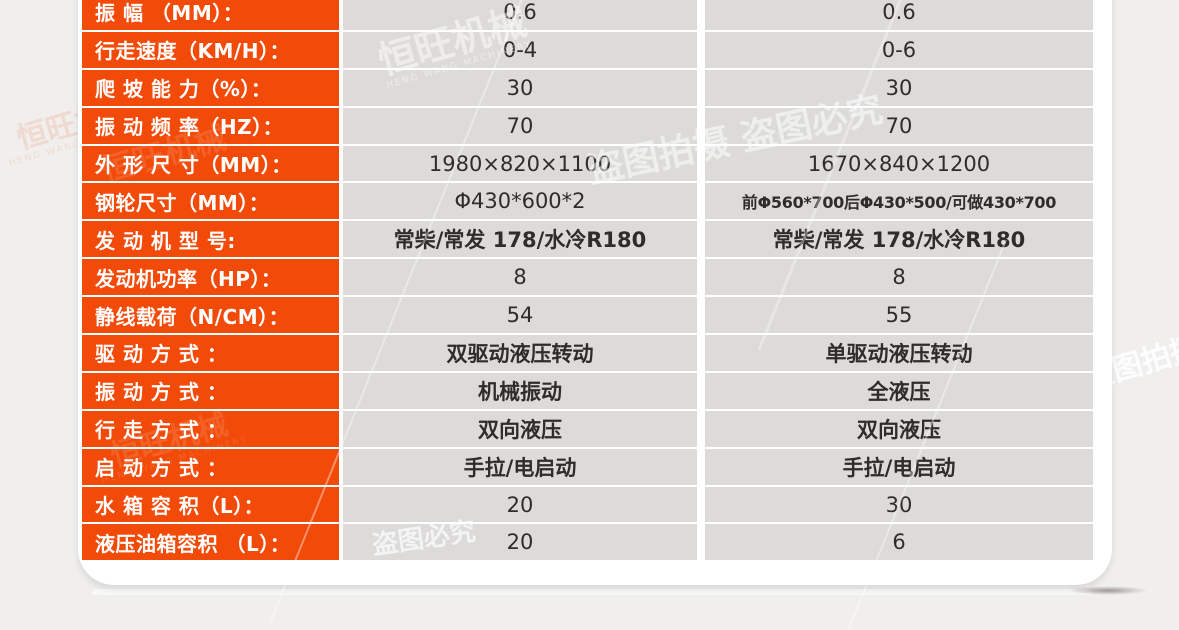 This screenshot has width=1179, height=630. I want to click on spec-value-model1: 30, so click(520, 87).